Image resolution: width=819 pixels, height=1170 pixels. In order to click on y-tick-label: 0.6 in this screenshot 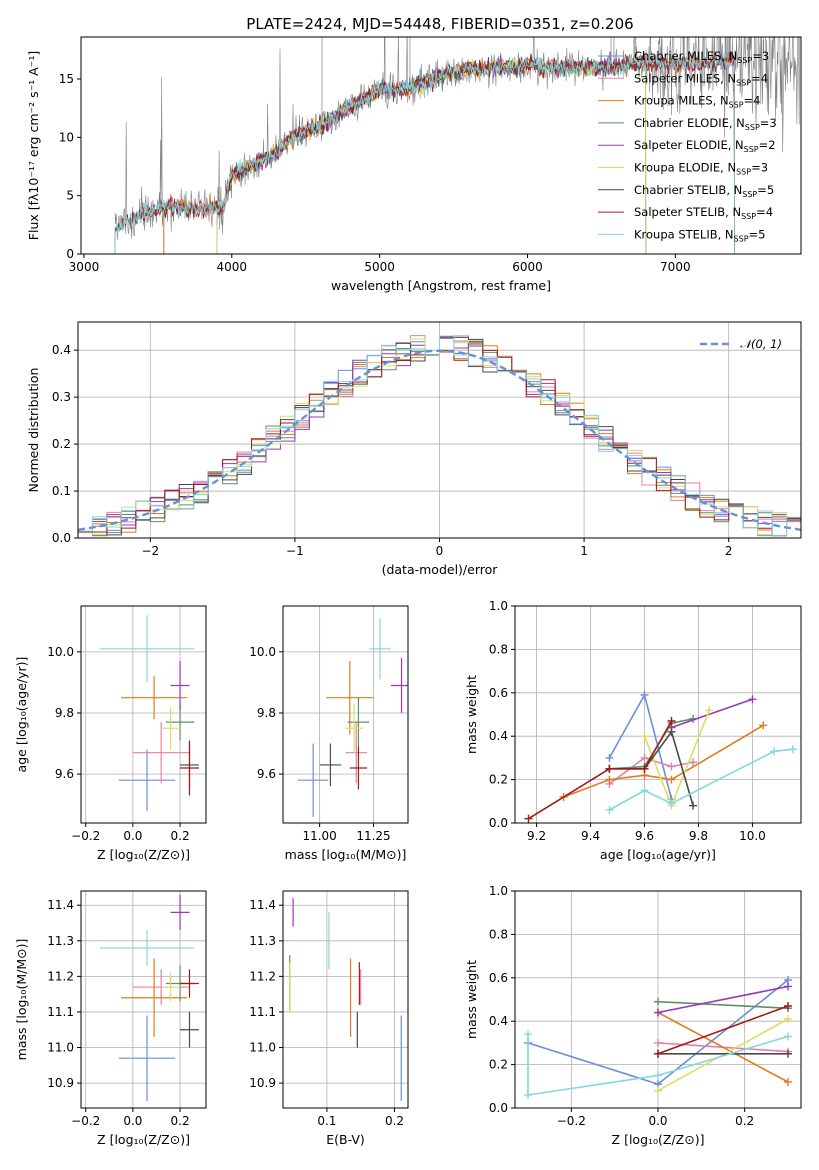, I will do `click(498, 693)`.